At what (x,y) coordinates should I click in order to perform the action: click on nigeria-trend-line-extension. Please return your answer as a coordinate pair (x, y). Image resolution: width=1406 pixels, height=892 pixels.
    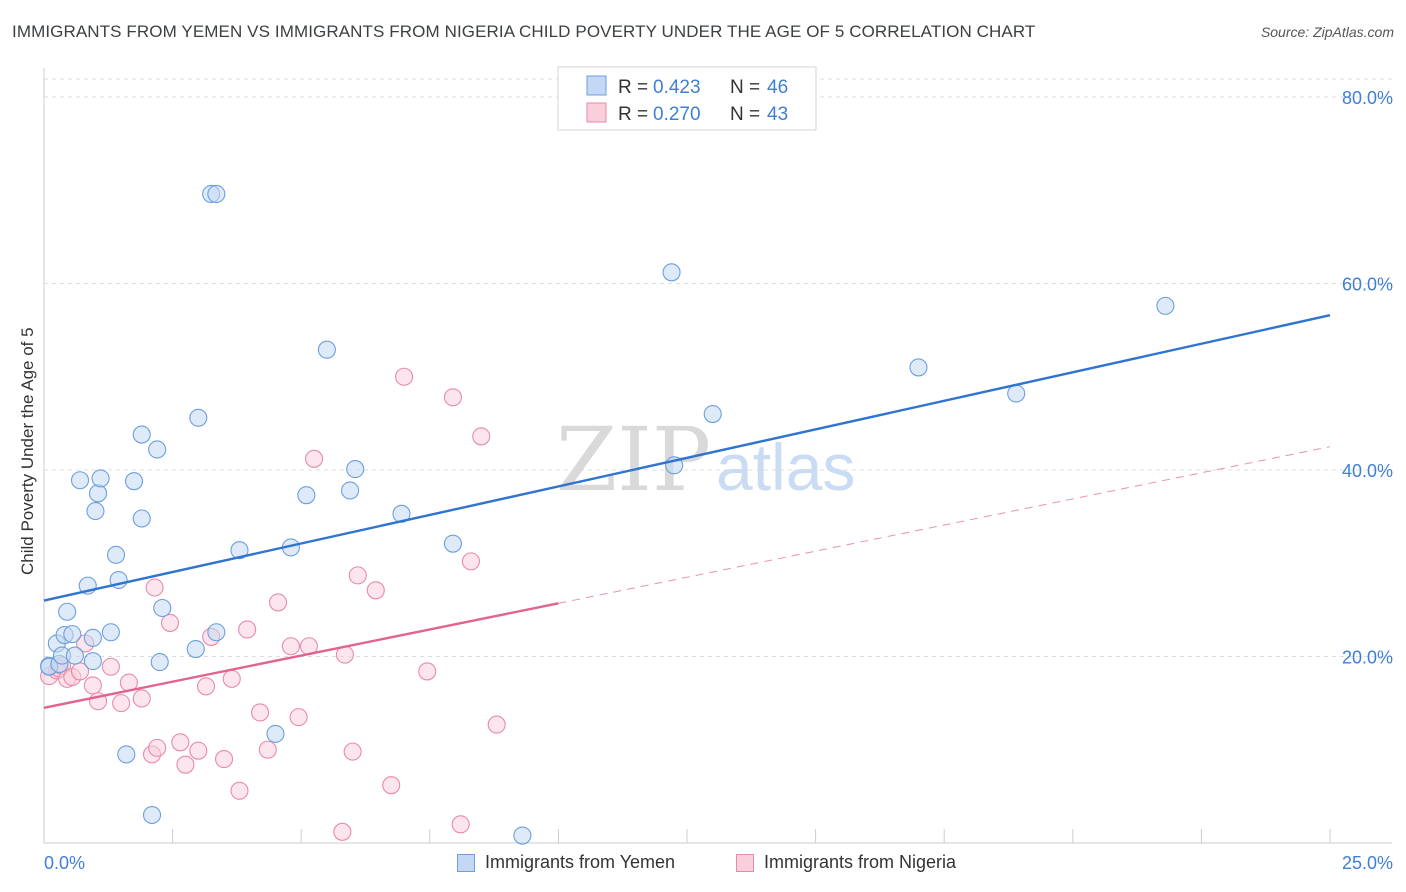
    Looking at the image, I should click on (944, 525).